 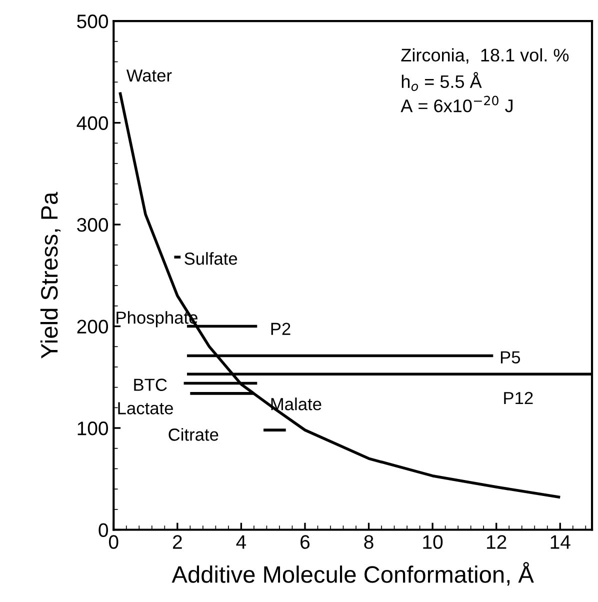 I want to click on x-tick-label: 2, so click(x=177, y=542).